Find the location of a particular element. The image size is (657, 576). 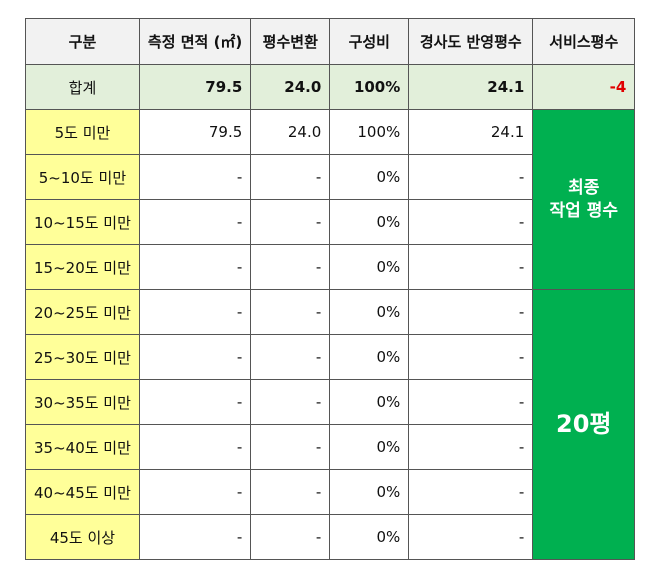

table-row: 15~20도 미만 - - 0% - is located at coordinates (330, 267).